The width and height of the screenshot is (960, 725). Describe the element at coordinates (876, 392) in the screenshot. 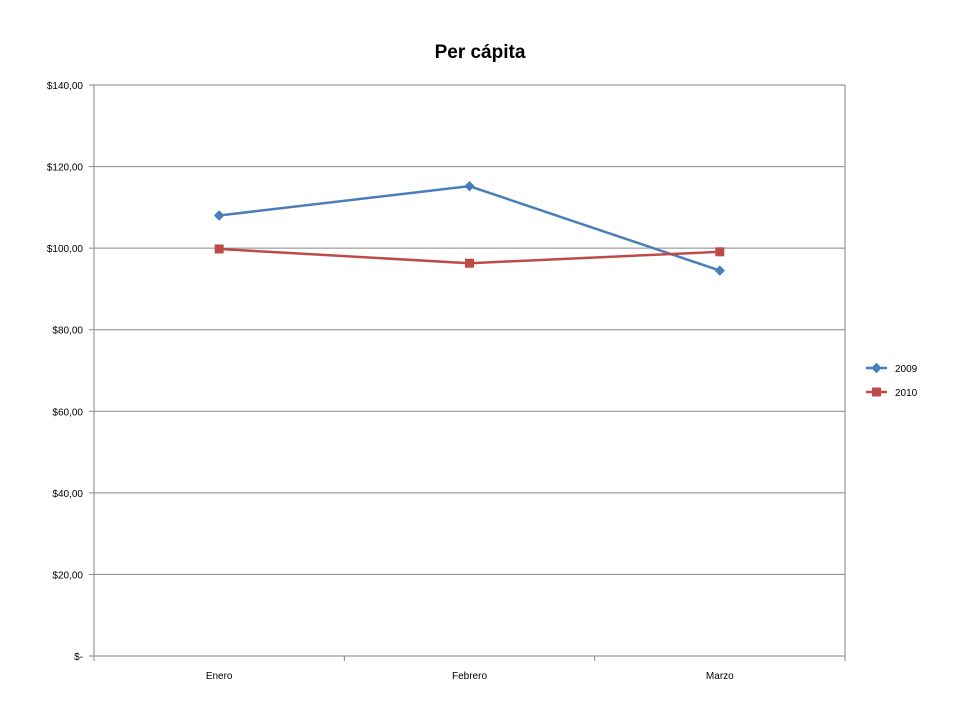

I see `legend-marker-2010` at that location.